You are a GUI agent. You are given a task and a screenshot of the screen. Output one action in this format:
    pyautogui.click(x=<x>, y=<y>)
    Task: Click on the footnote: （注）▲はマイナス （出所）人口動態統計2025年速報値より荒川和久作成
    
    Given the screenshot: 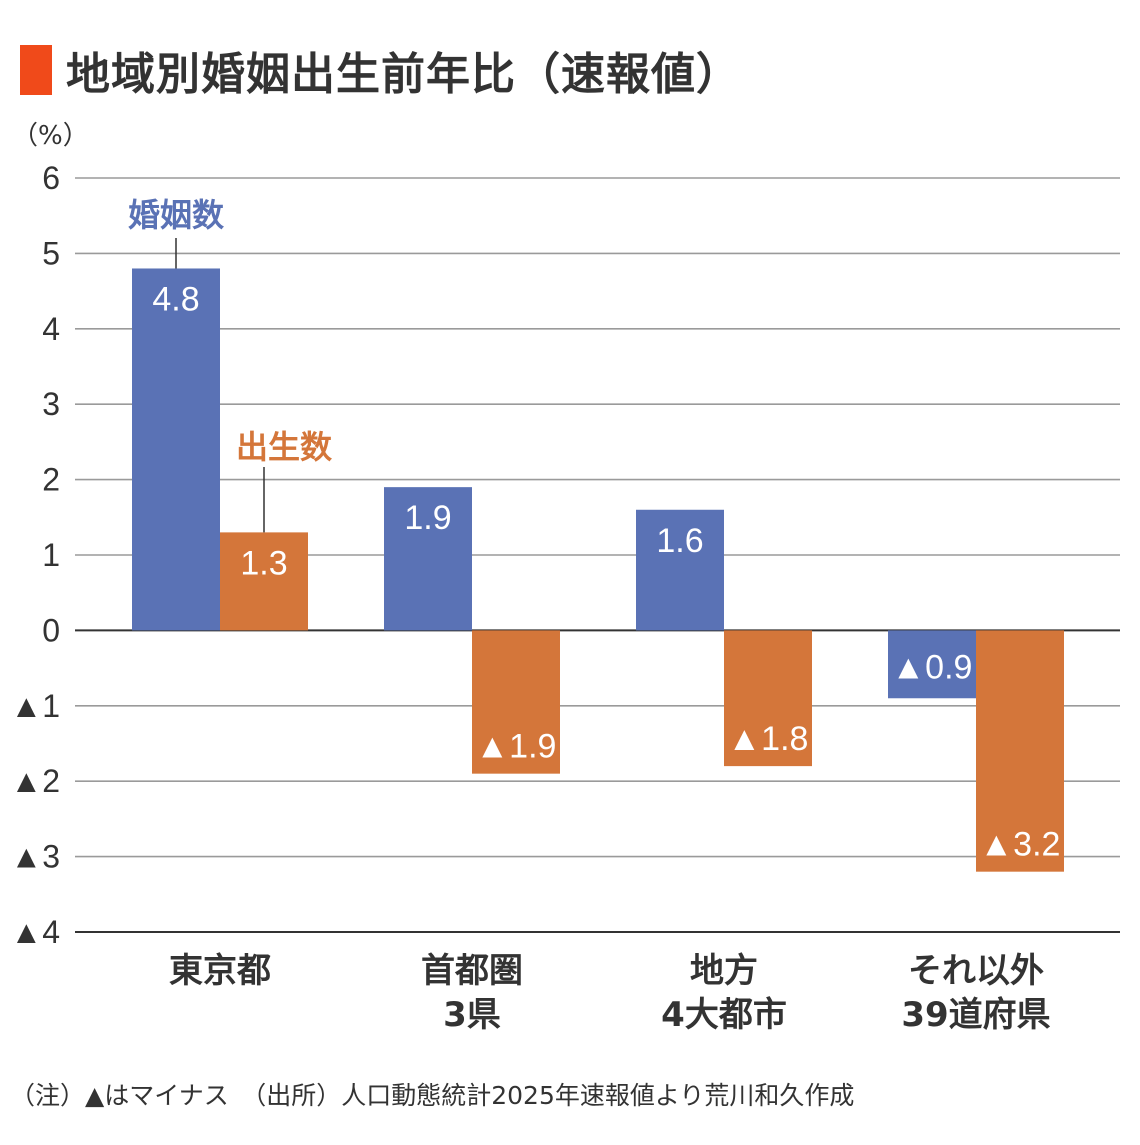 What is the action you would take?
    pyautogui.click(x=432, y=1095)
    